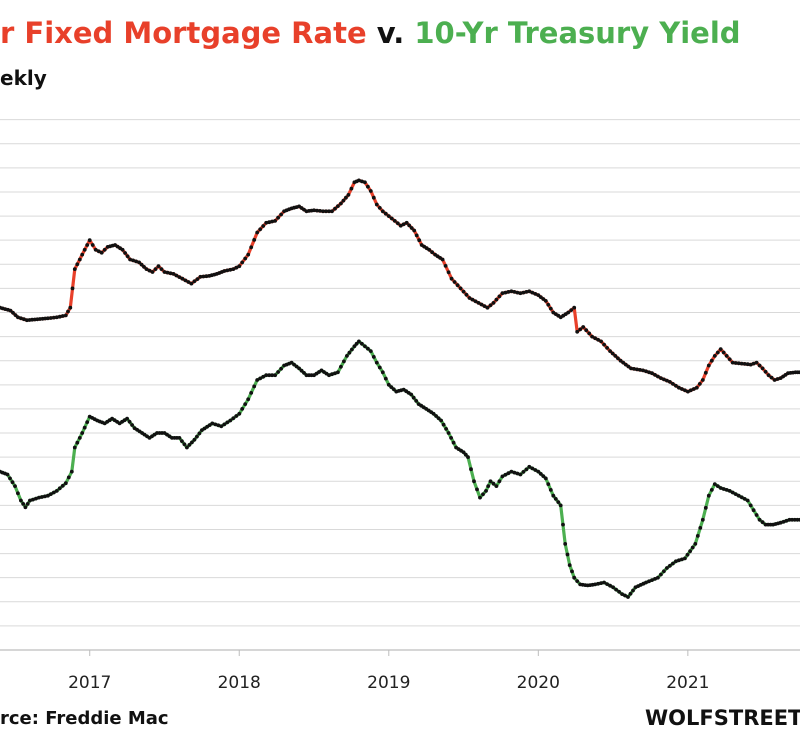  What do you see at coordinates (538, 683) in the screenshot?
I see `x-tick-label: 2020` at bounding box center [538, 683].